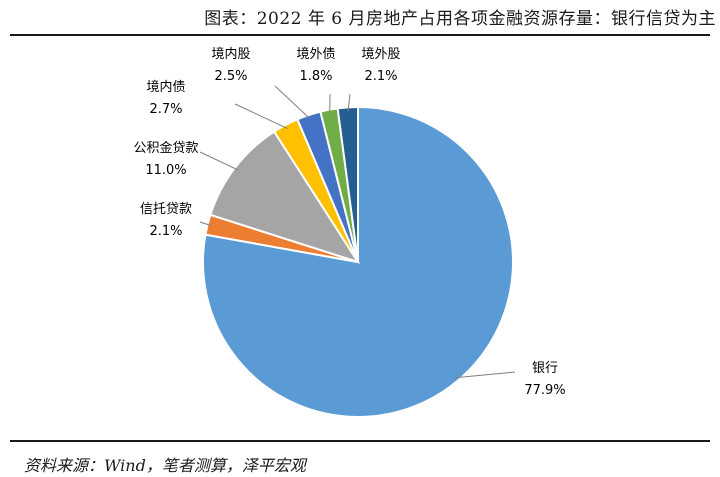 The image size is (720, 477). I want to click on slice-label-4: 境内股, so click(230, 54).